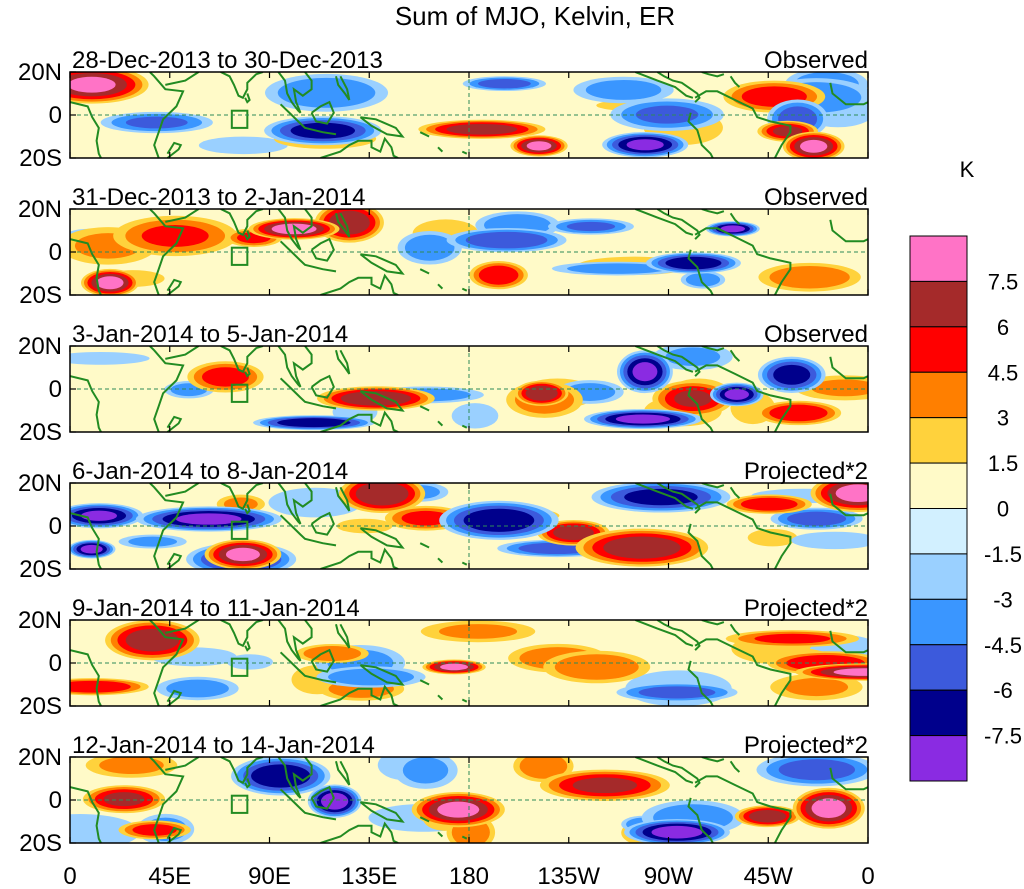  What do you see at coordinates (40, 483) in the screenshot?
I see `latitude-label: 20N` at bounding box center [40, 483].